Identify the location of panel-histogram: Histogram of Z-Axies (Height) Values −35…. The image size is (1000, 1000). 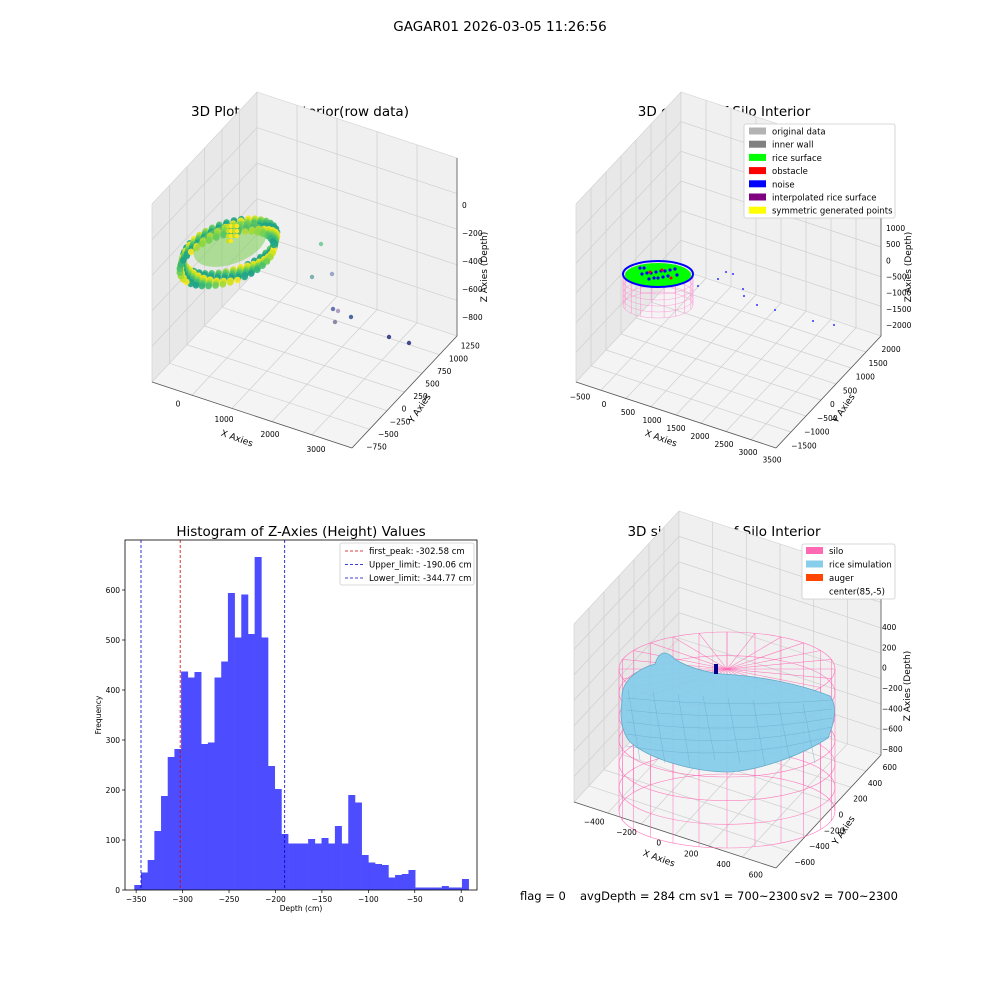
(286, 718).